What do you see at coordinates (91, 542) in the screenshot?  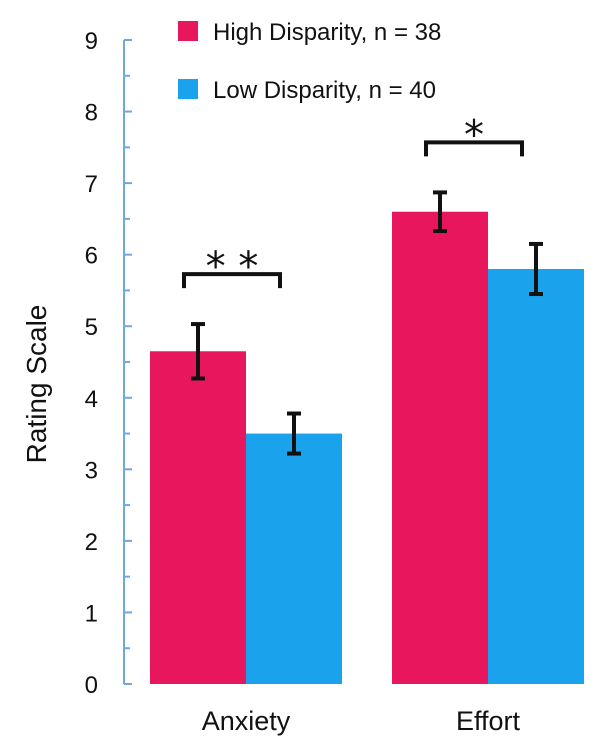 I see `y-tick-label: 2` at bounding box center [91, 542].